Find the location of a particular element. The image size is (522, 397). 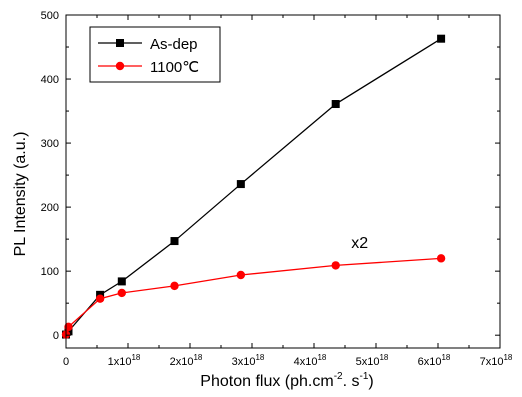

x-tick-label-0: 0 is located at coordinates (66, 362).